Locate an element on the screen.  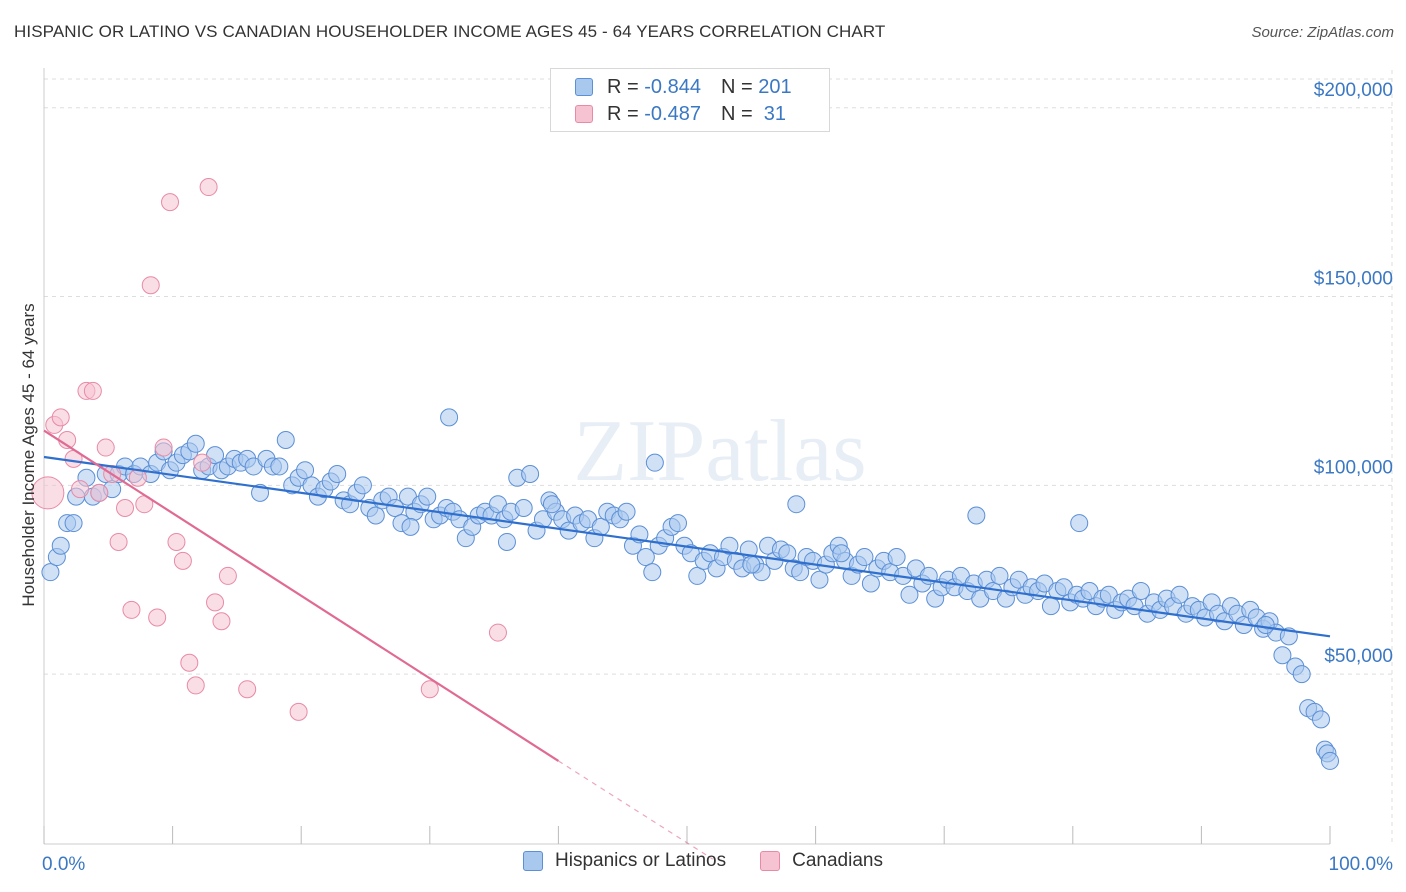
y-tick-labels: $50,000 $100,000 $150,000 $200,000 is located at coordinates (1353, 373).